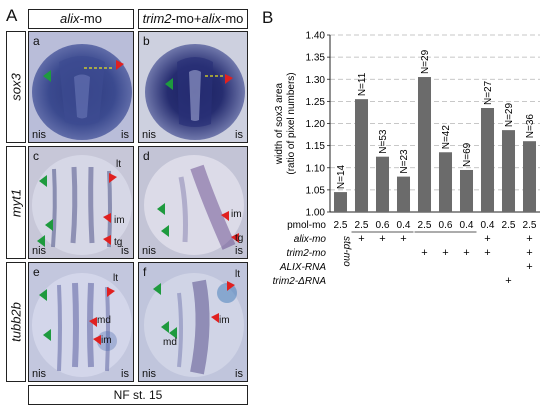 The image size is (550, 411). What do you see at coordinates (224, 320) in the screenshot?
I see `cell-f-label-im: im` at bounding box center [224, 320].